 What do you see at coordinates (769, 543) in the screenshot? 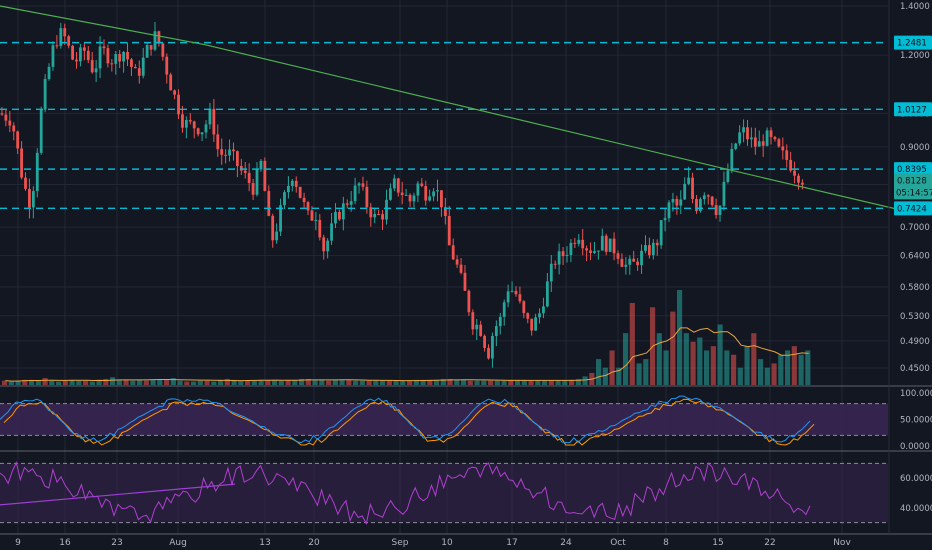
I see `time-tick-label: 22` at bounding box center [769, 543].